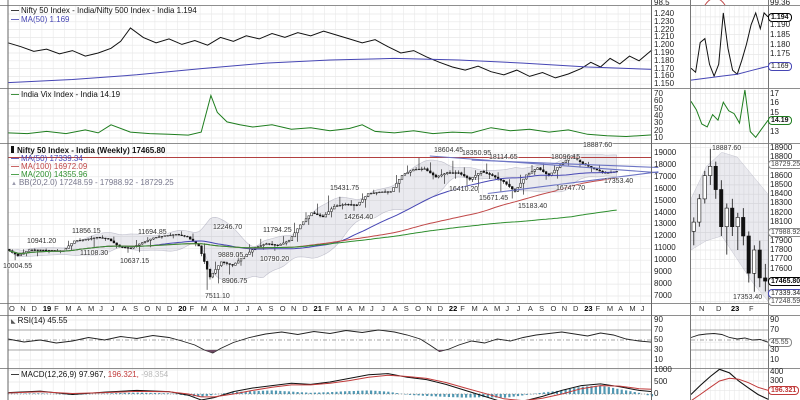 The image size is (800, 400). I want to click on nifty-ma100-text: MA(100) 16972.09, so click(54, 166).